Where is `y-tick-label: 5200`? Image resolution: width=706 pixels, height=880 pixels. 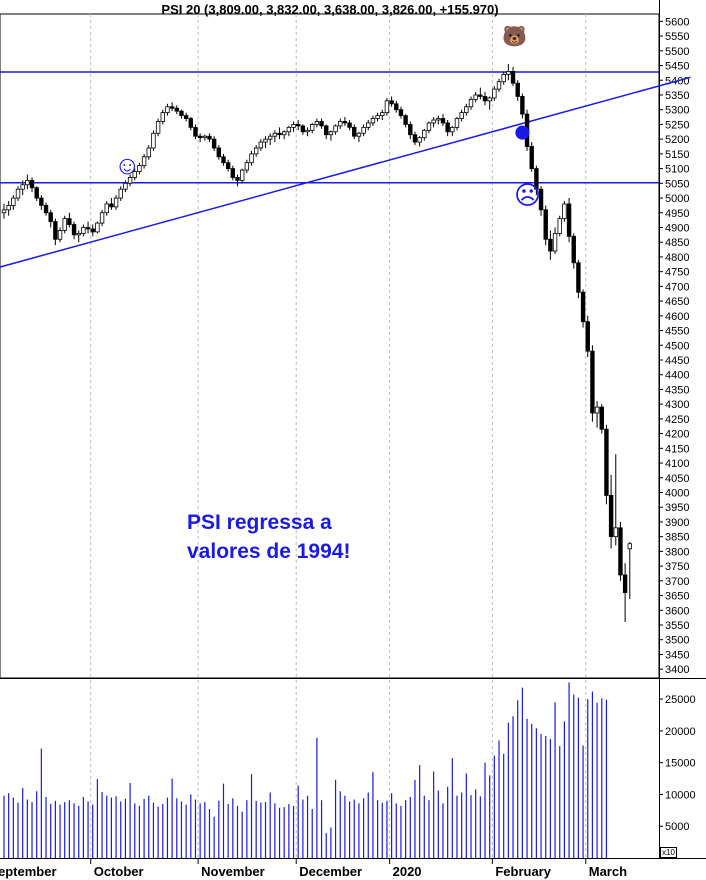 y-tick-label: 5200 is located at coordinates (677, 140).